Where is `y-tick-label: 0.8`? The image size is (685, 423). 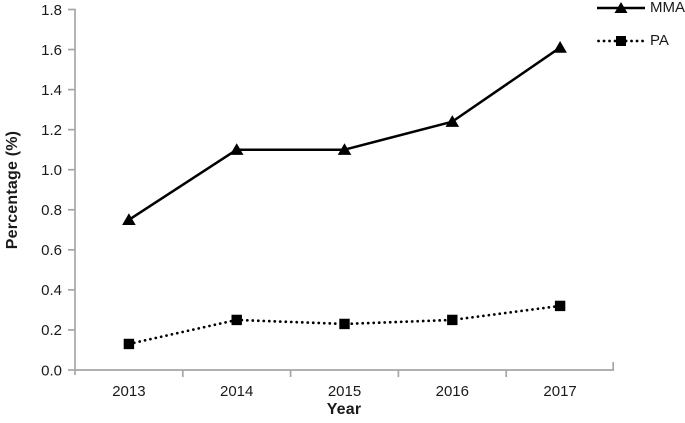 y-tick-label: 0.8 is located at coordinates (51, 210).